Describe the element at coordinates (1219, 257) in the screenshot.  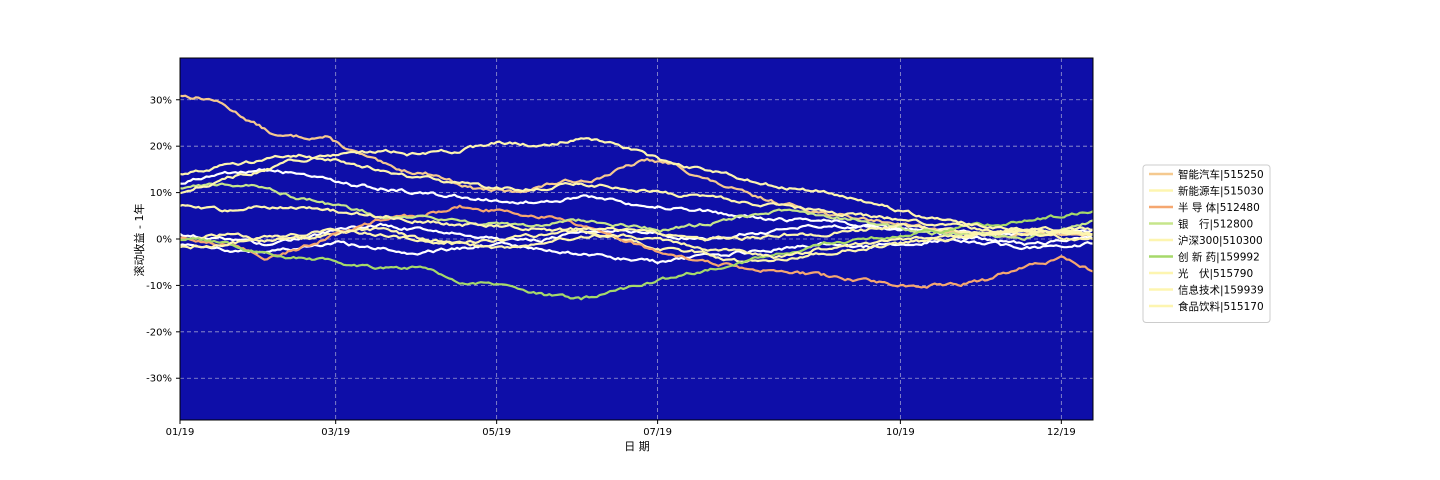
I see `legend-entry: 创 新 药|159992` at that location.